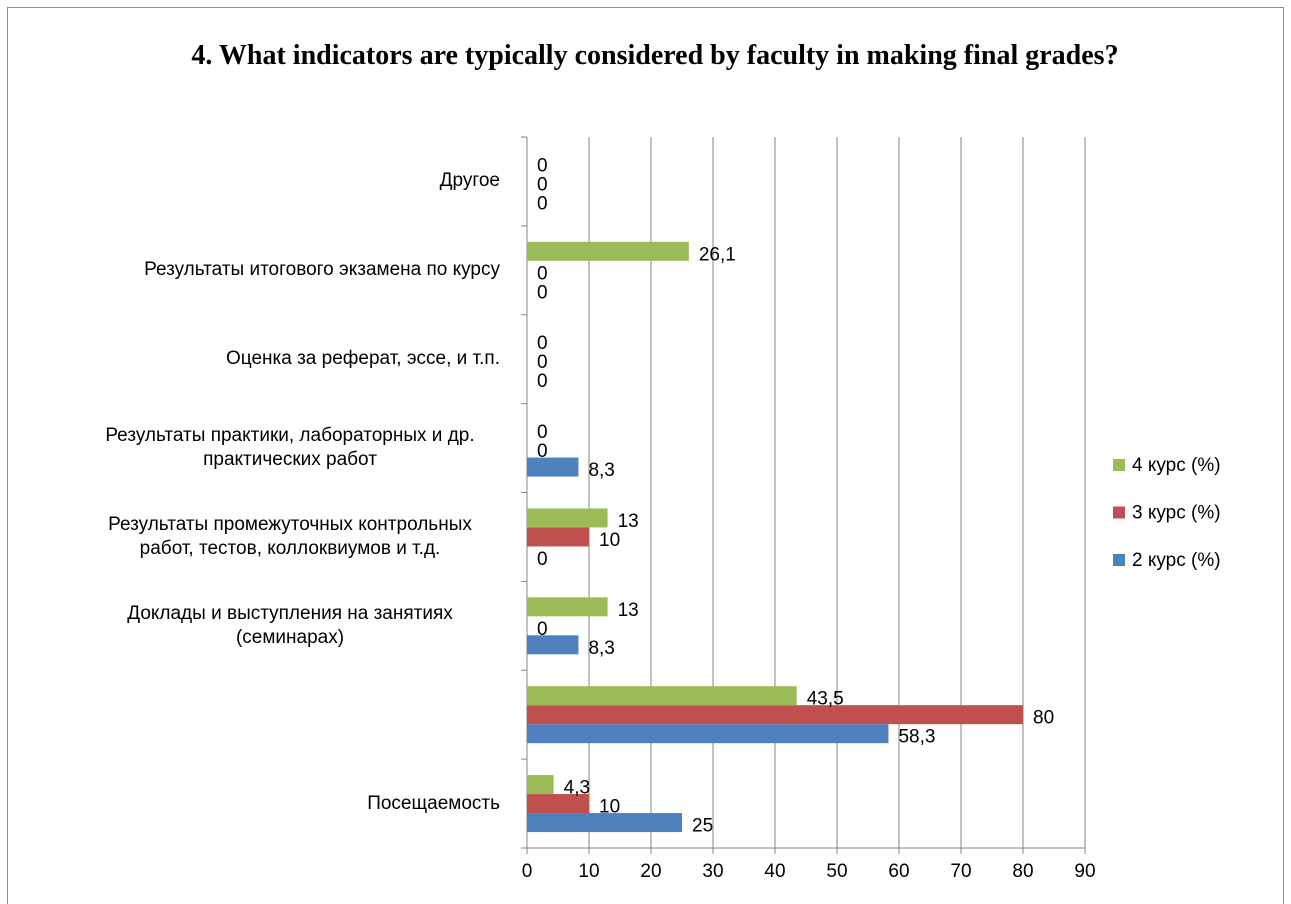 This screenshot has height=904, width=1291. What do you see at coordinates (650, 871) in the screenshot?
I see `x-tick-label: 20` at bounding box center [650, 871].